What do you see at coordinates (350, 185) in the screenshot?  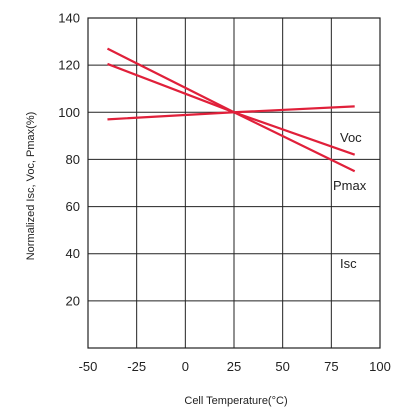 I see `series-label-pmax: Pmax` at bounding box center [350, 185].